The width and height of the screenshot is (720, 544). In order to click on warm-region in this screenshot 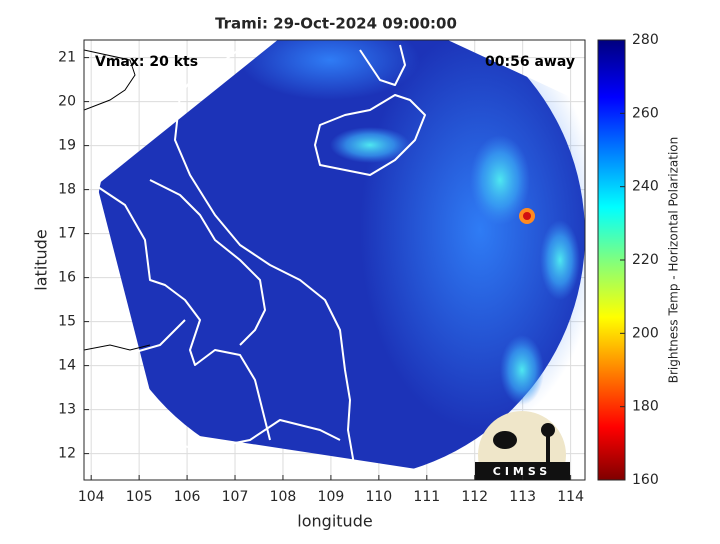, I will do `click(330, 70)`.